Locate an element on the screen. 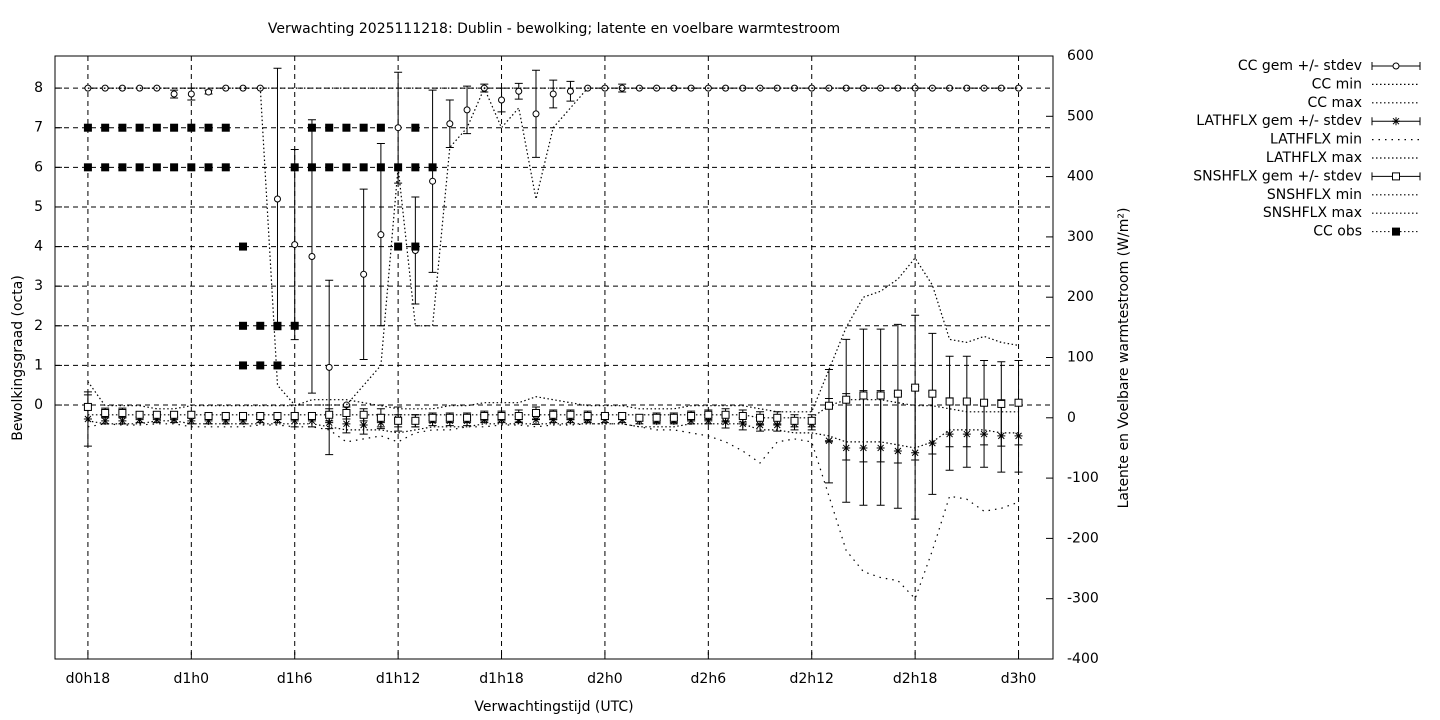  y2-tick-label: 500 is located at coordinates (1080, 116).